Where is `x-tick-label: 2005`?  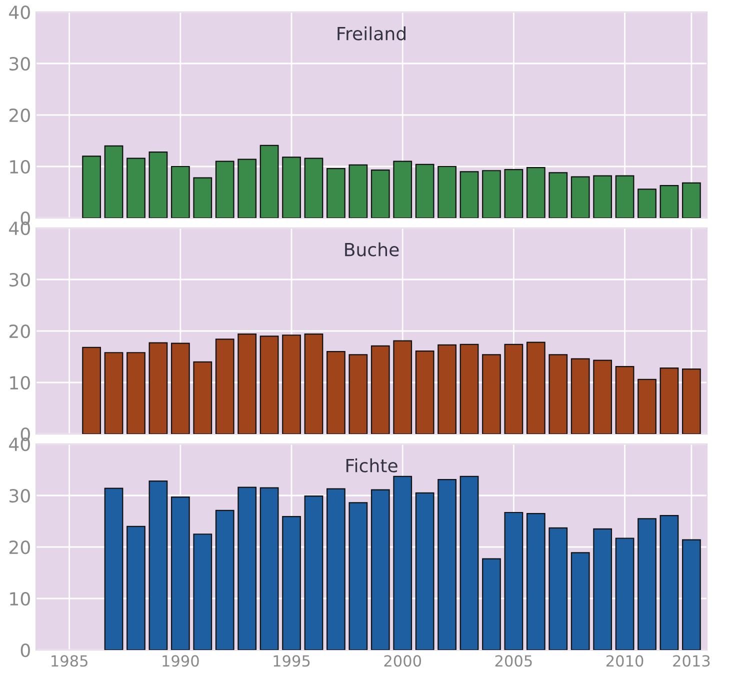
x-tick-label: 2005 is located at coordinates (513, 661).